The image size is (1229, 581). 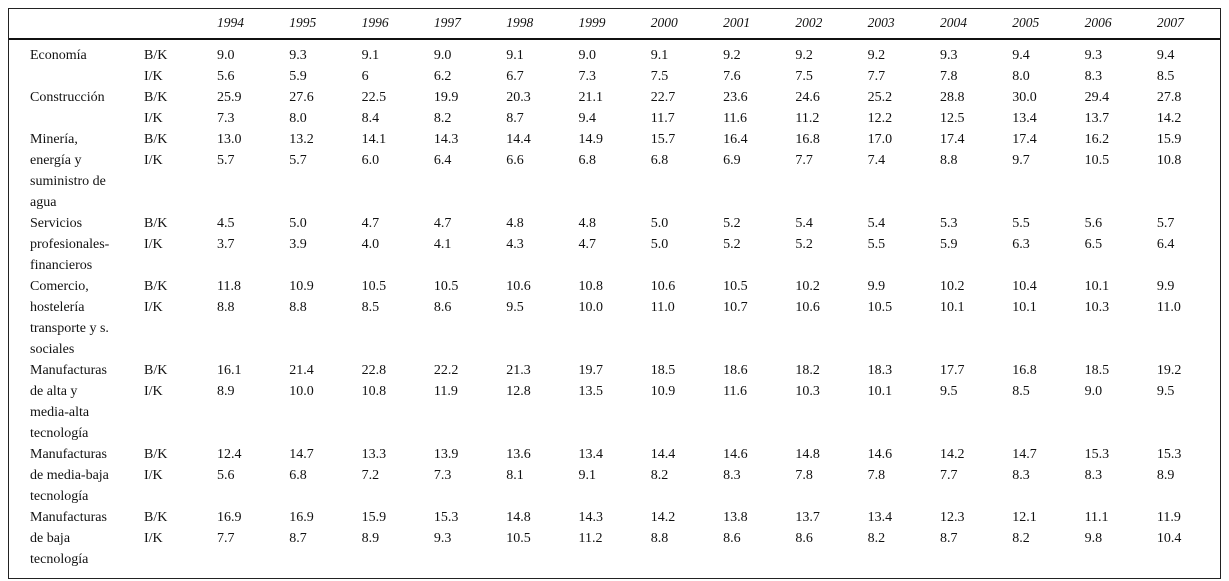 What do you see at coordinates (370, 55) in the screenshot?
I see `bk-value: 9.1` at bounding box center [370, 55].